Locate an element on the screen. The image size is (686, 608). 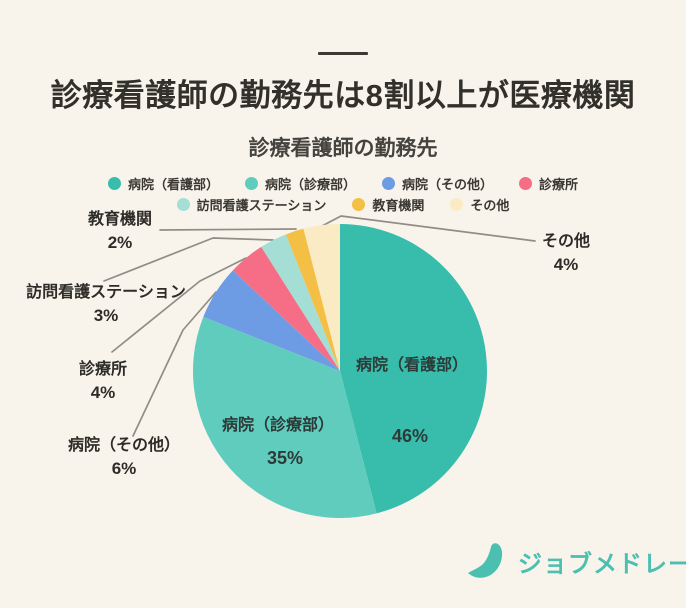
jobmedley-crescent-shape is located at coordinates (485, 560).